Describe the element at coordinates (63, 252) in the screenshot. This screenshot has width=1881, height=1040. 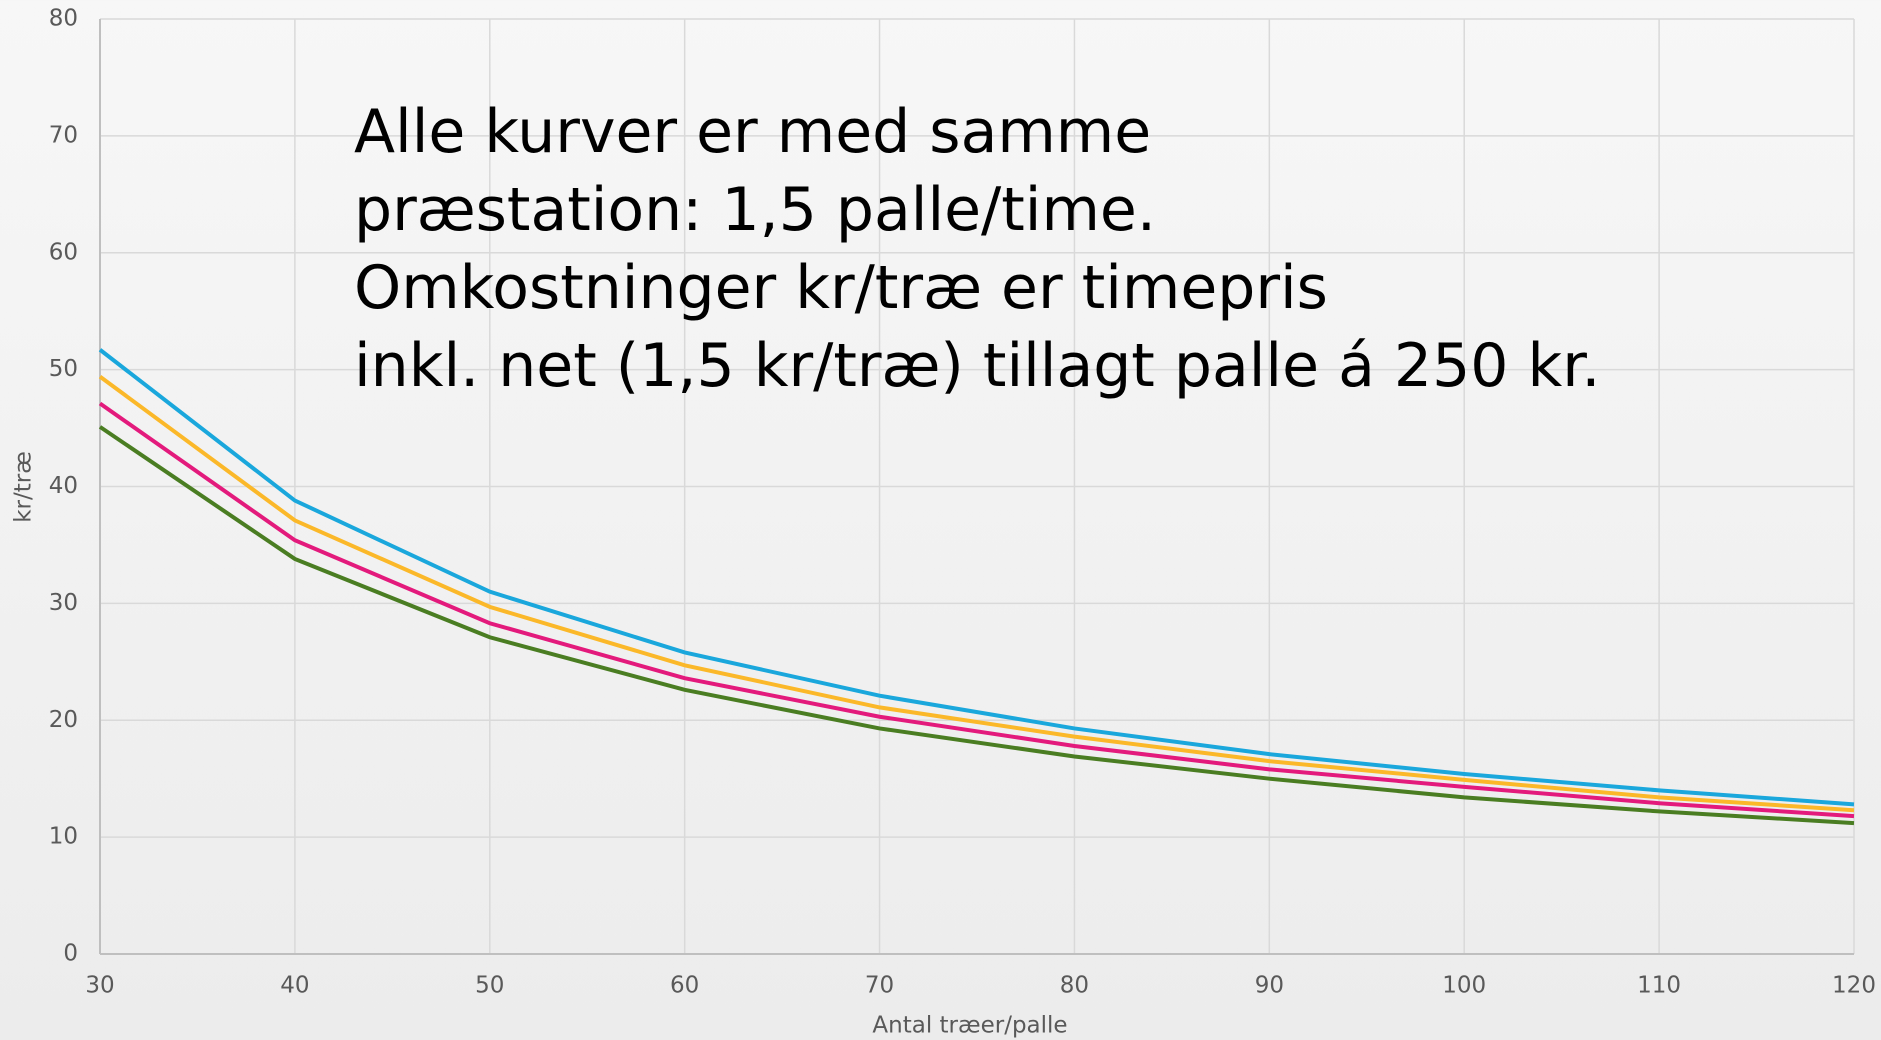
I see `y-tick-label: 60` at that location.